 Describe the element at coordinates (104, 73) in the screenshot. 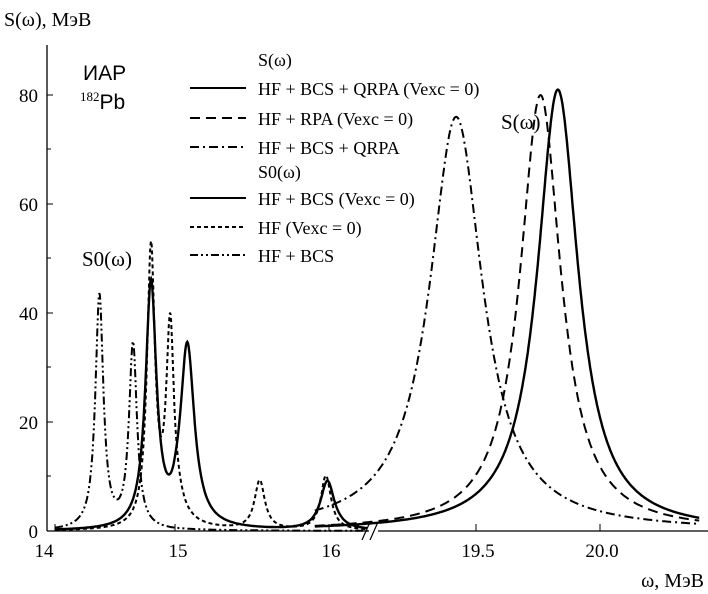

I see `mode-label: ИАР` at that location.